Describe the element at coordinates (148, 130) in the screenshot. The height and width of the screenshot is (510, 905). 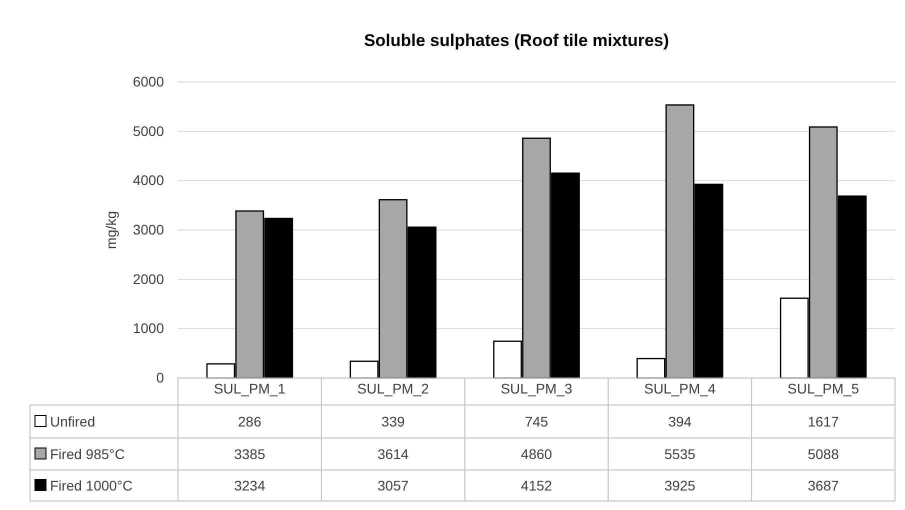
I see `y-tick-label: 5000` at that location.